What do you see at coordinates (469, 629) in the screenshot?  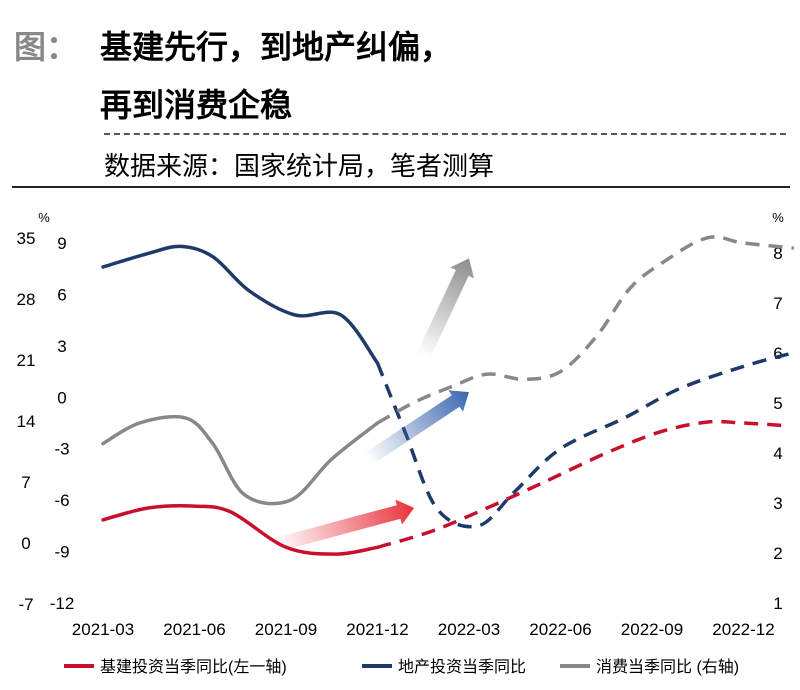 I see `x-tick-label: 2022-03` at bounding box center [469, 629].